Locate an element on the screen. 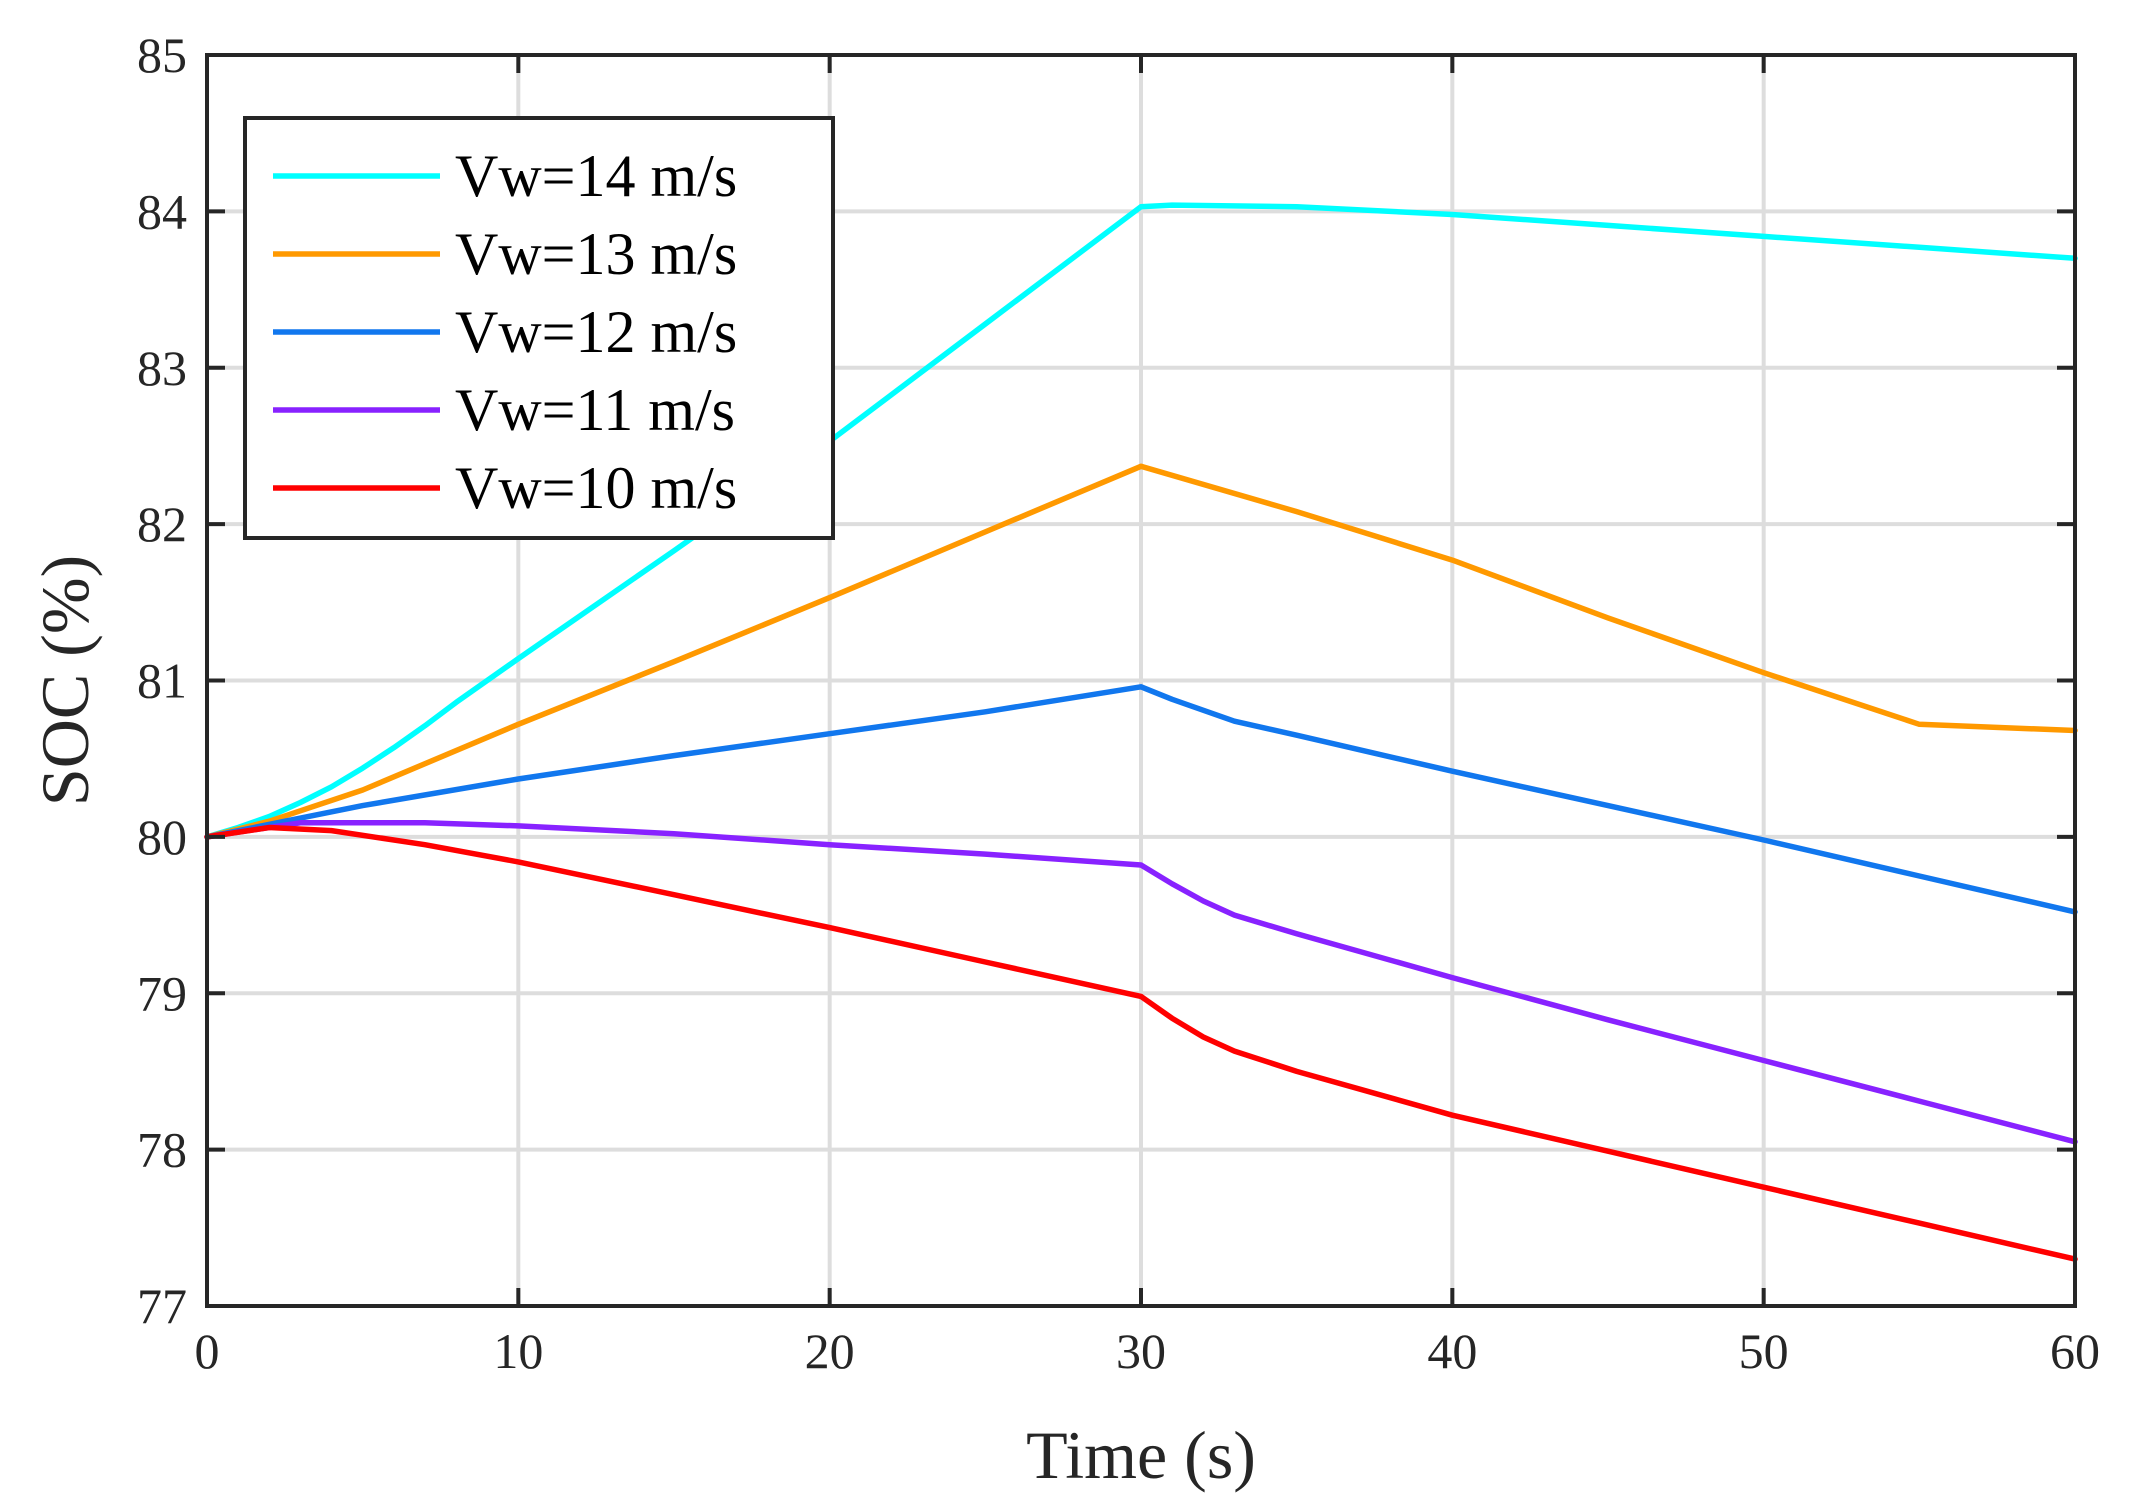 This screenshot has width=2134, height=1506. x-tick-label: 30 is located at coordinates (1141, 1351).